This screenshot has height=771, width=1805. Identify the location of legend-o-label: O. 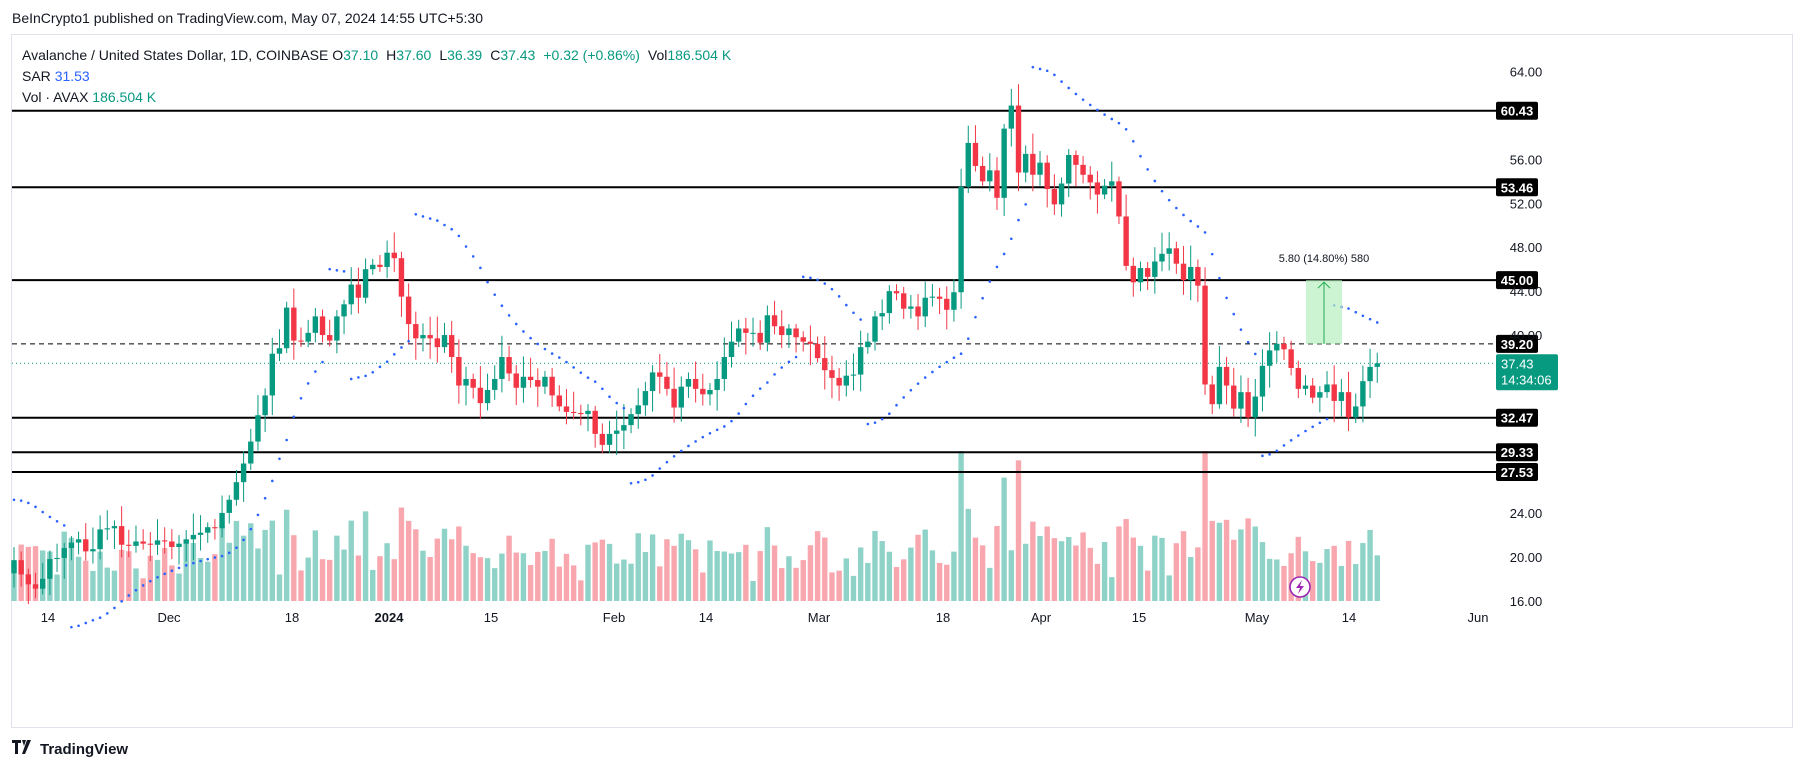
(338, 55).